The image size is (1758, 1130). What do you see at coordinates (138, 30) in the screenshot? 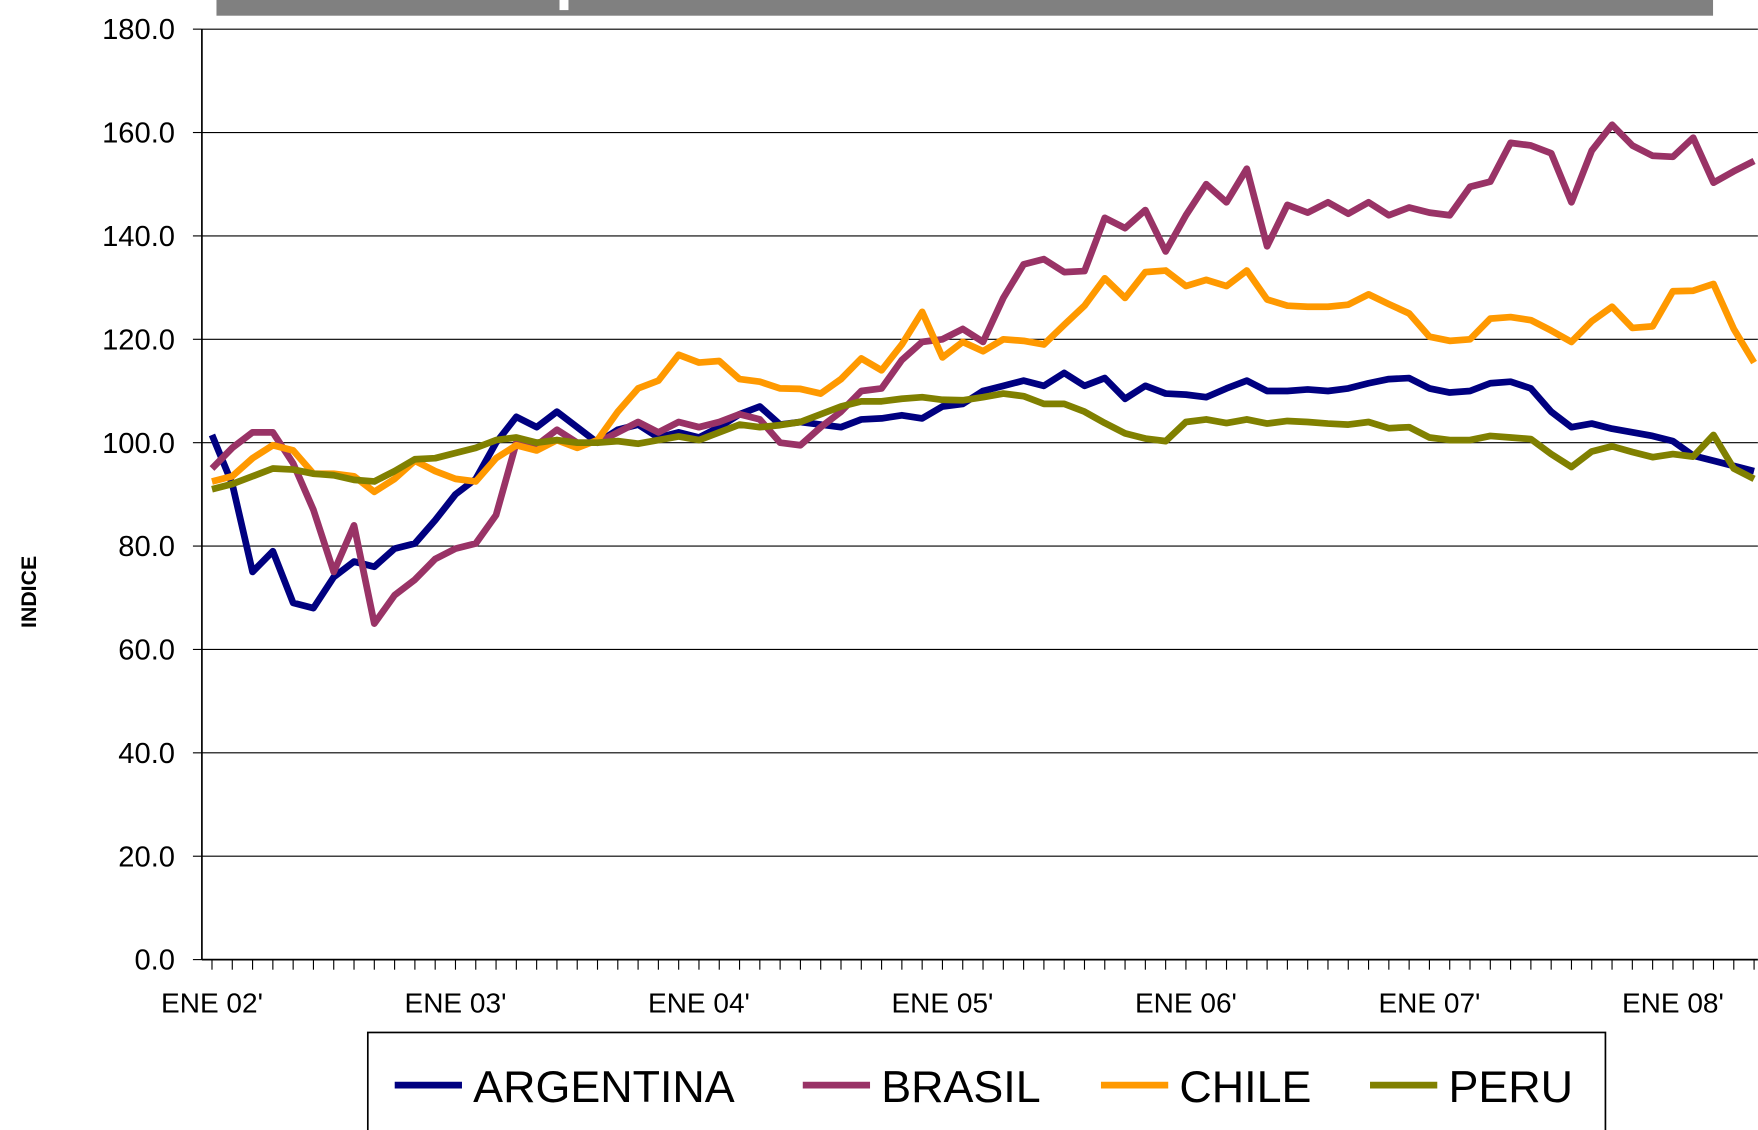
I see `y-tick-label: 180.0` at bounding box center [138, 30].